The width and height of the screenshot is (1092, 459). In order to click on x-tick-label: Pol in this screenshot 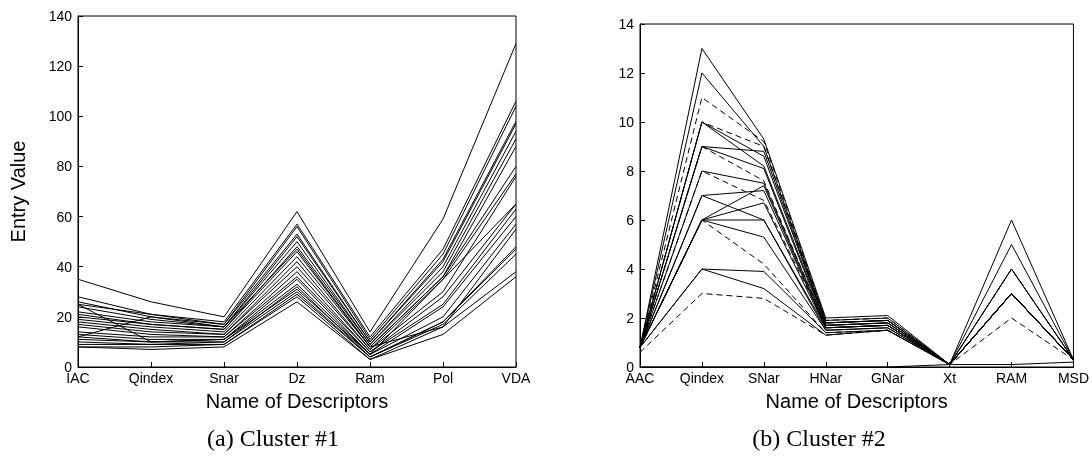, I will do `click(443, 378)`.